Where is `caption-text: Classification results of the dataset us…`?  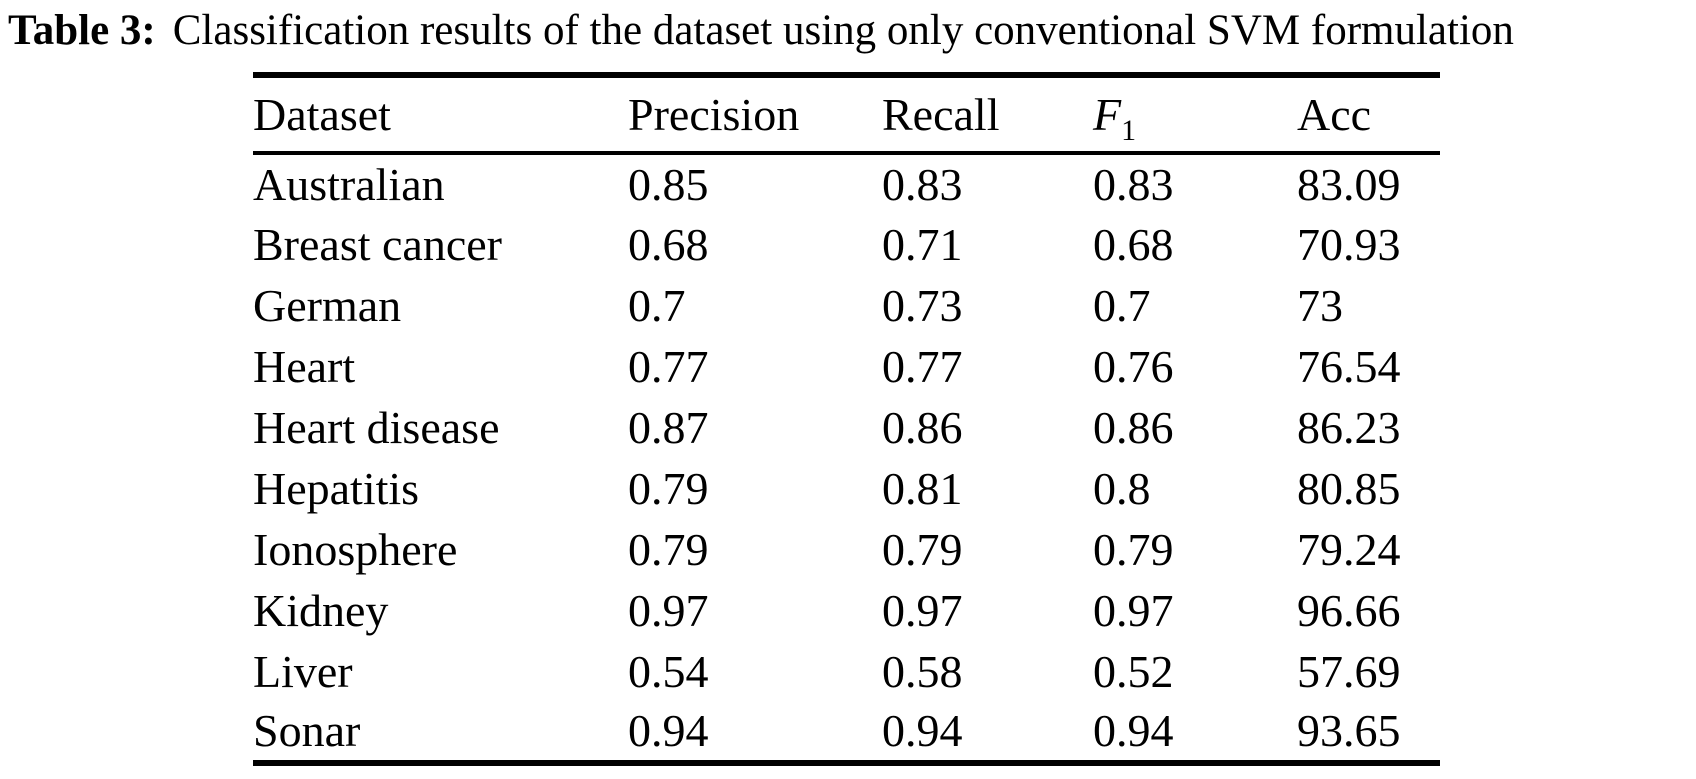 caption-text: Classification results of the dataset us… is located at coordinates (843, 30).